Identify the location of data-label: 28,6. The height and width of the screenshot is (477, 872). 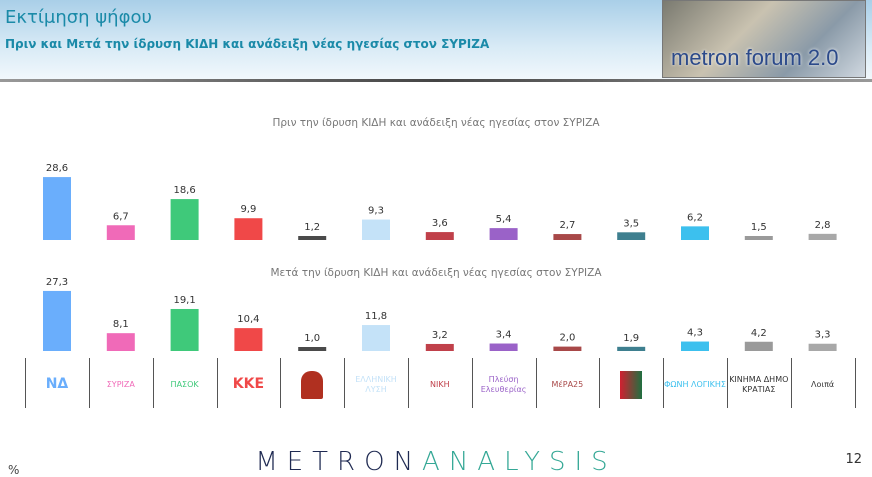
(57, 168).